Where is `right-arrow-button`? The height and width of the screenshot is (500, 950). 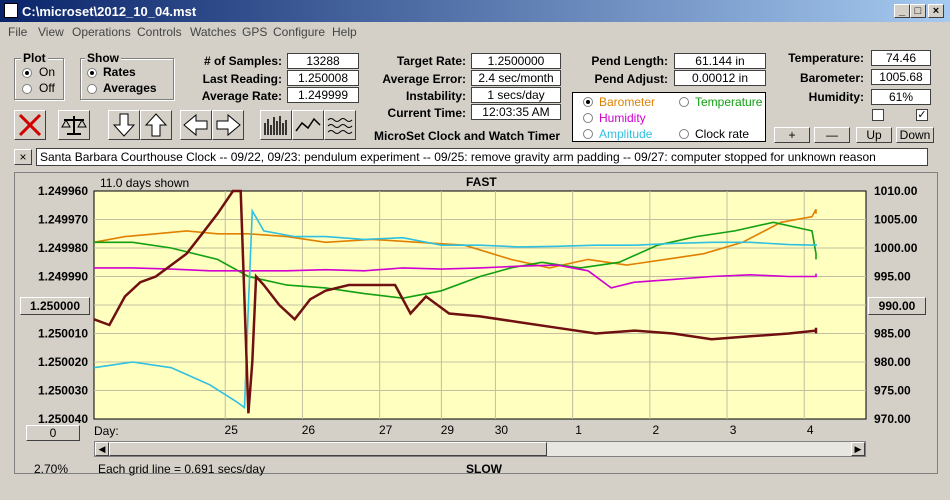 right-arrow-button is located at coordinates (228, 125).